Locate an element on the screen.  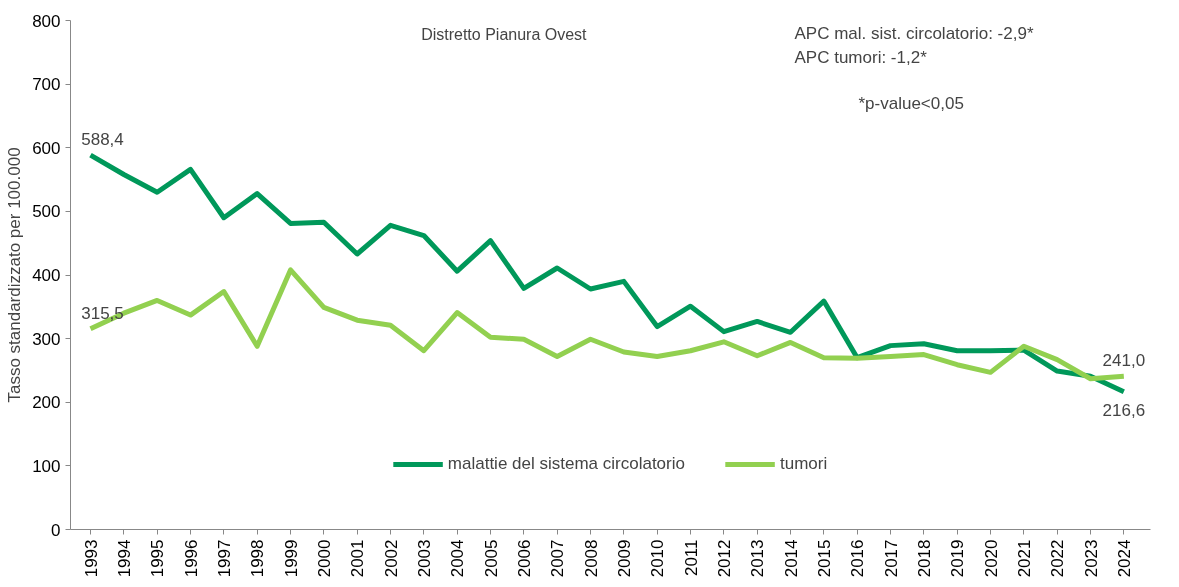
y-tick-label: 200 is located at coordinates (46, 403).